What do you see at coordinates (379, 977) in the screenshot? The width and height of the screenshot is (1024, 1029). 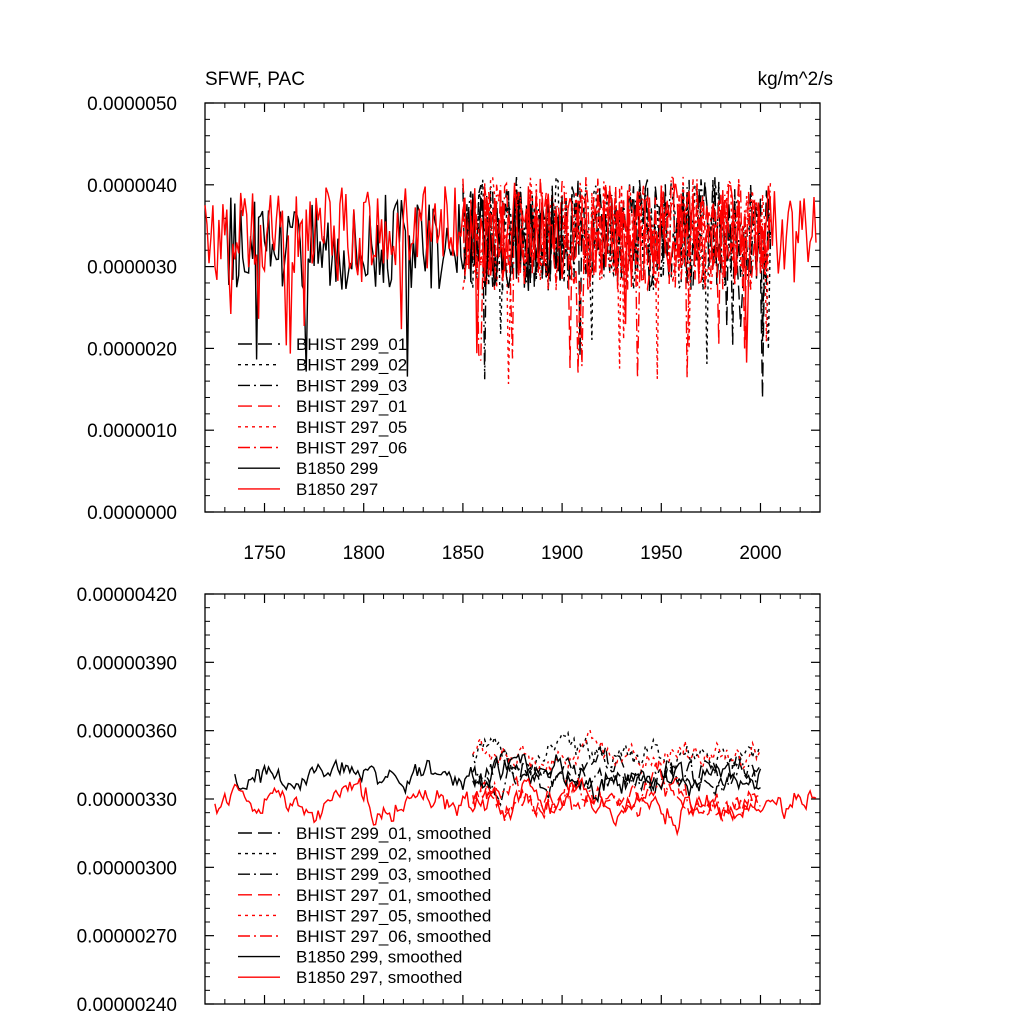 I see `legend-label: B1850 297, smoothed` at bounding box center [379, 977].